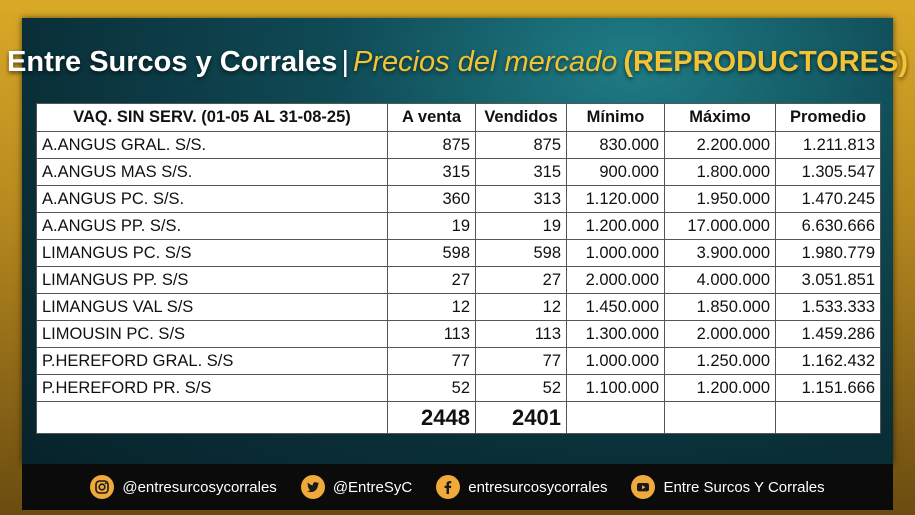 The width and height of the screenshot is (915, 515). What do you see at coordinates (828, 417) in the screenshot?
I see `total-empty-promedio` at bounding box center [828, 417].